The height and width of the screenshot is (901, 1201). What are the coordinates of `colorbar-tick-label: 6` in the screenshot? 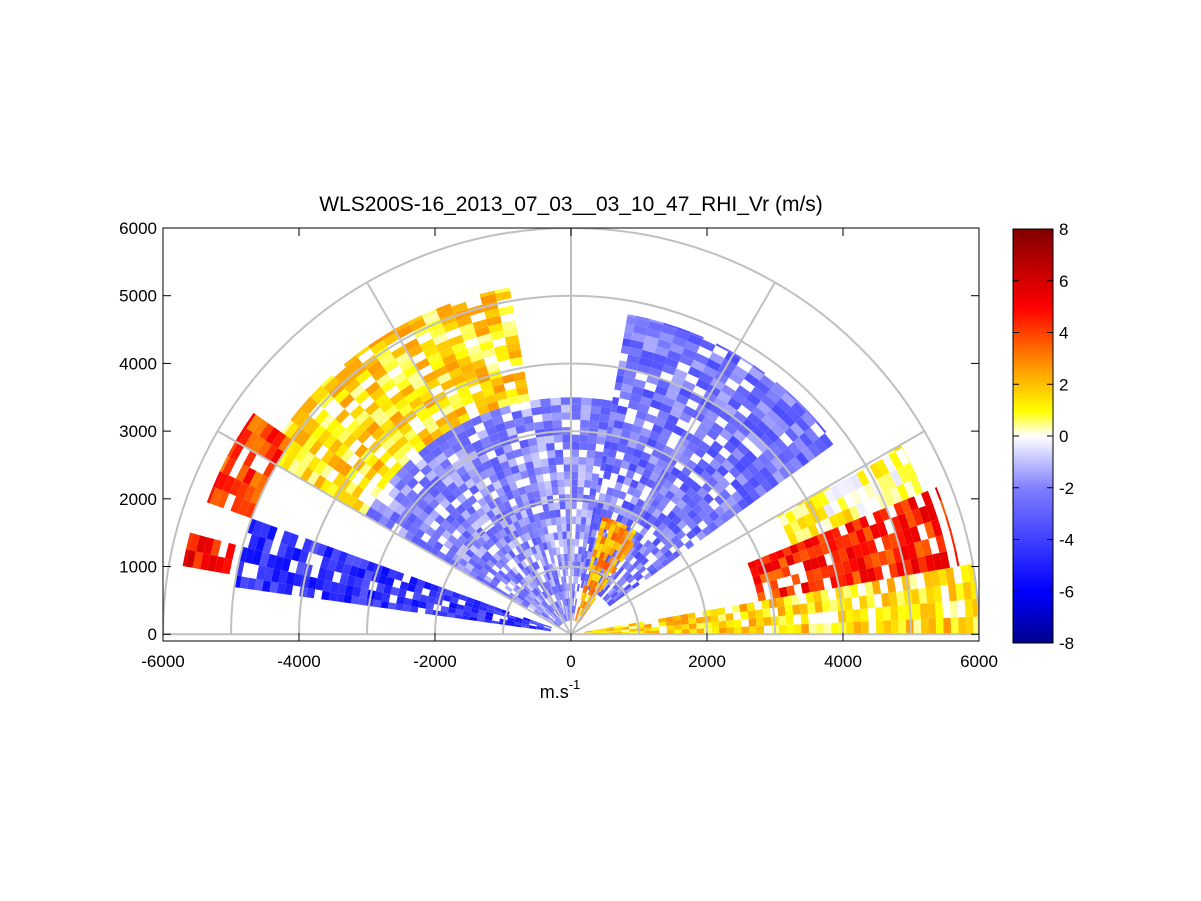 It's located at (1063, 281).